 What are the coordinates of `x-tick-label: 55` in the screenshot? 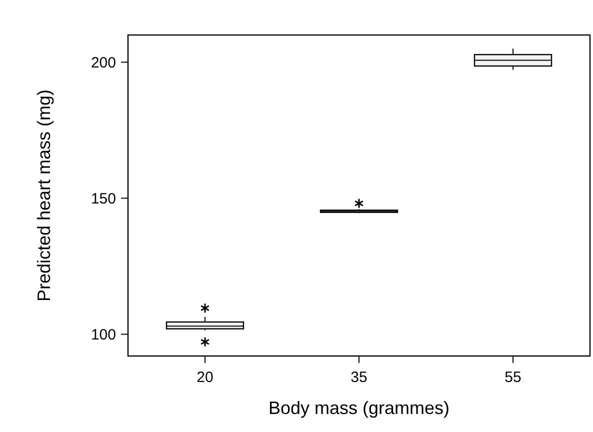 It's located at (513, 377).